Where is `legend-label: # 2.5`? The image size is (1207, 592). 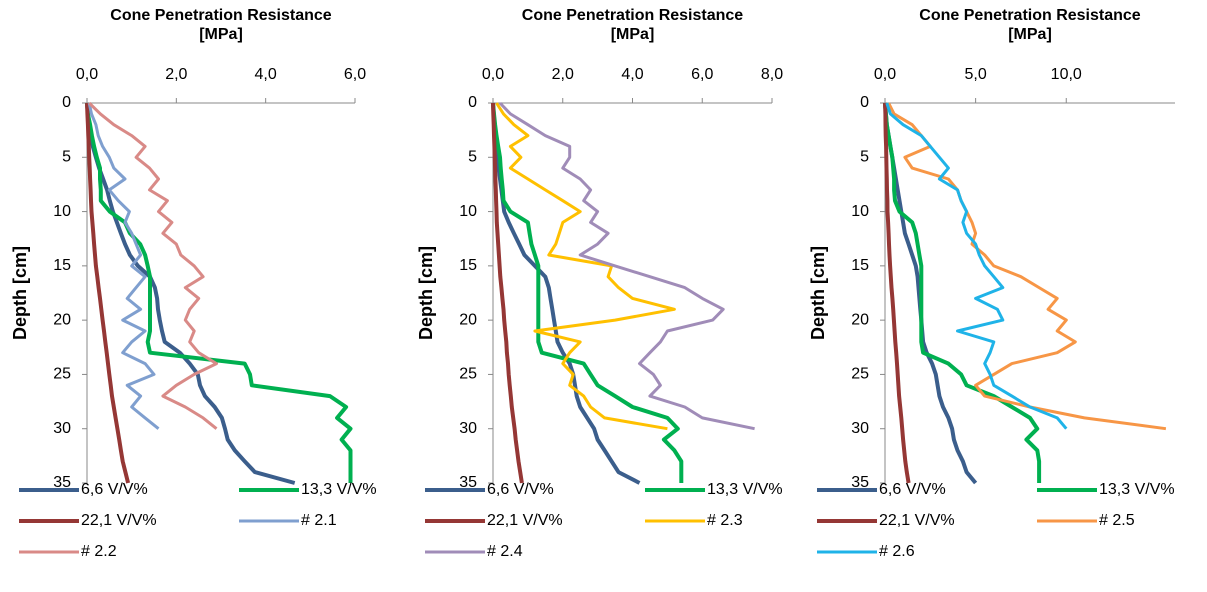 legend-label: # 2.5 is located at coordinates (1117, 520).